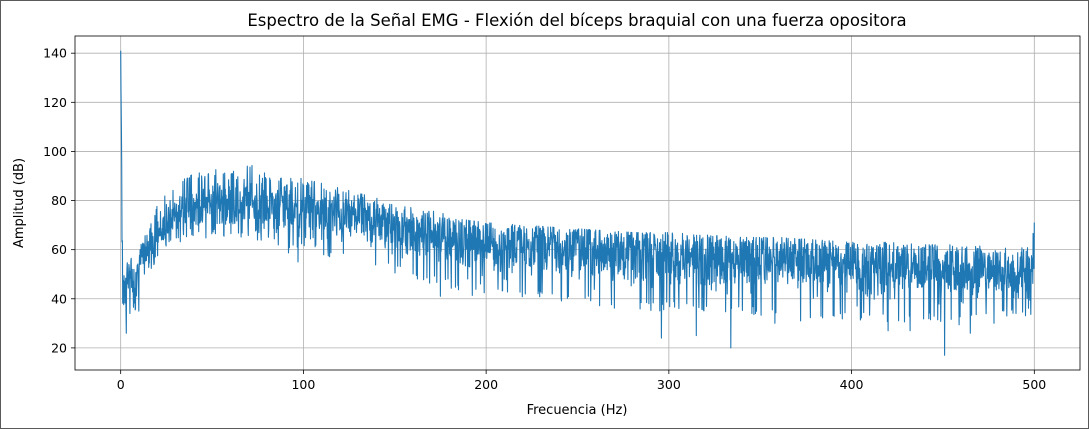 This screenshot has width=1089, height=429. What do you see at coordinates (59, 200) in the screenshot?
I see `y-tick-label: 80` at bounding box center [59, 200].